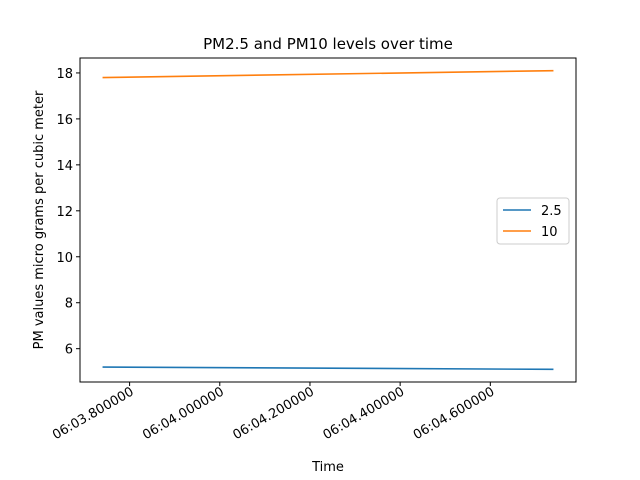 This screenshot has width=640, height=480. What do you see at coordinates (183, 413) in the screenshot?
I see `x-tick-label-1: 06:04.000000` at bounding box center [183, 413].